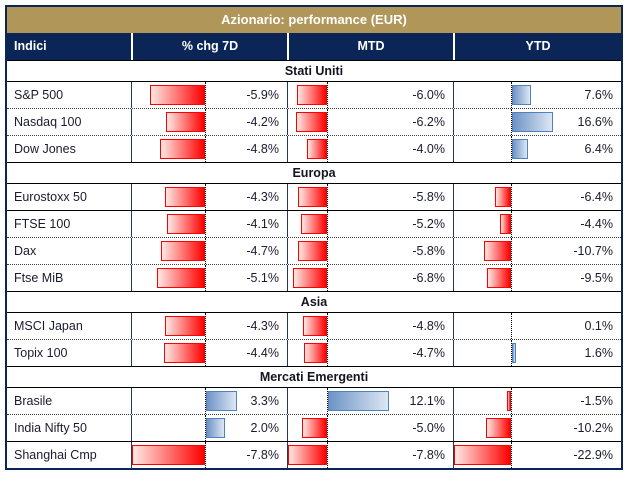  Describe the element at coordinates (45, 149) in the screenshot. I see `row-label: Dow Jones` at that location.